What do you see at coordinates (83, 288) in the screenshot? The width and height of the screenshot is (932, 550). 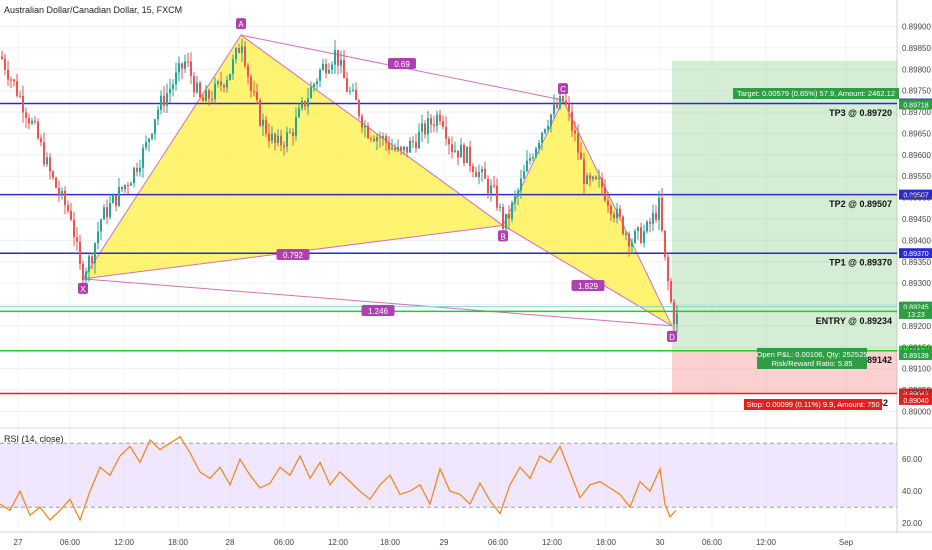 I see `point-badge-x` at bounding box center [83, 288].